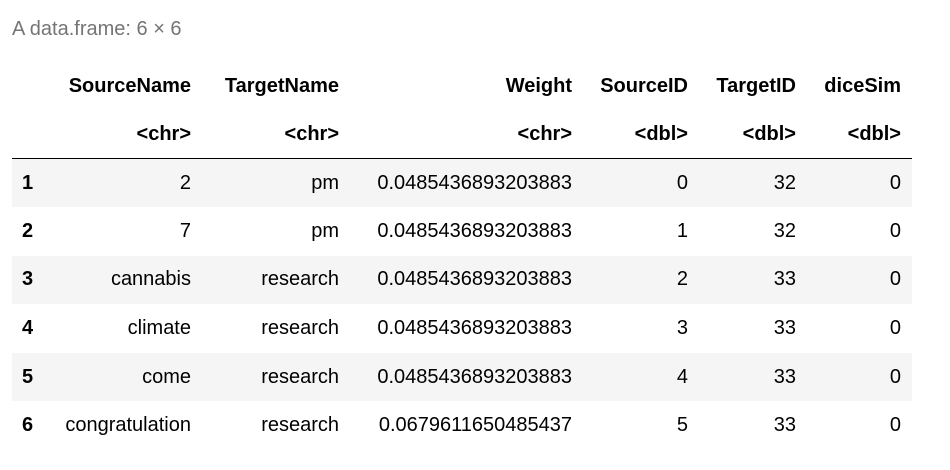 This screenshot has width=950, height=470. What do you see at coordinates (475, 425) in the screenshot?
I see `cell-weight: 0.0679611650485437` at bounding box center [475, 425].